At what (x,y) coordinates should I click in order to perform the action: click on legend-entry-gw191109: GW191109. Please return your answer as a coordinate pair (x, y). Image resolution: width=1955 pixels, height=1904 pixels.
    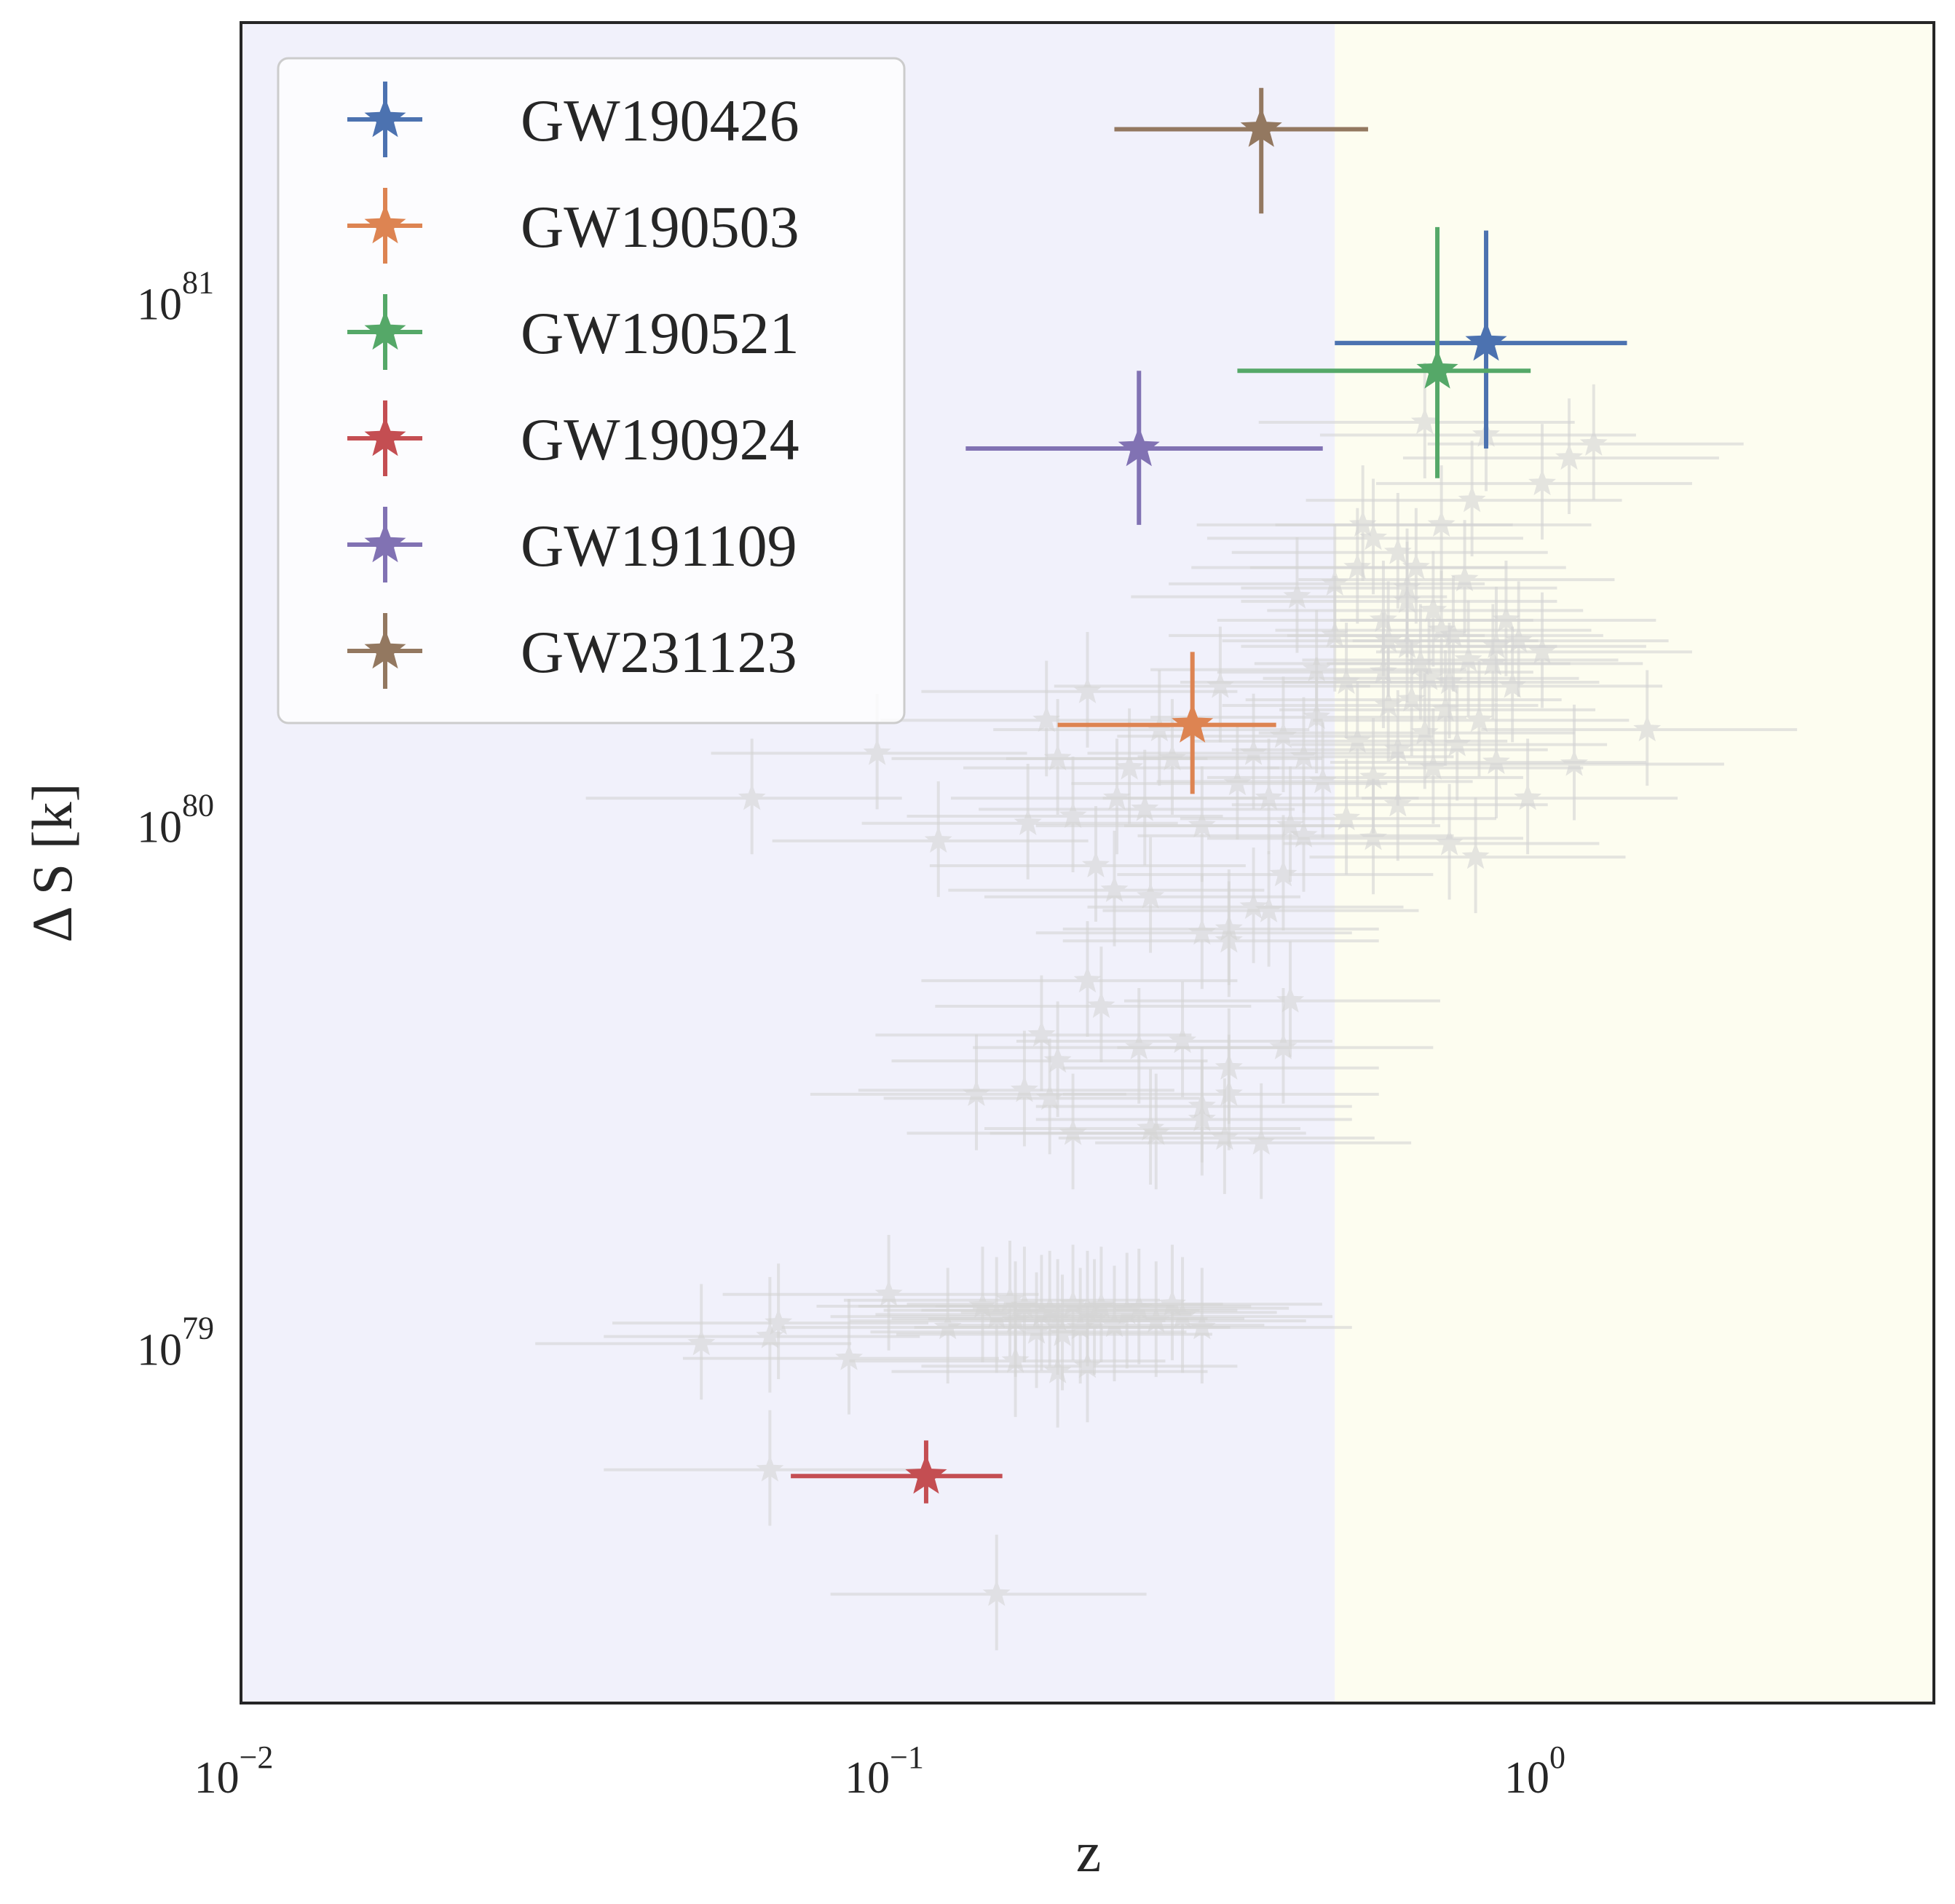
    Looking at the image, I should click on (572, 544).